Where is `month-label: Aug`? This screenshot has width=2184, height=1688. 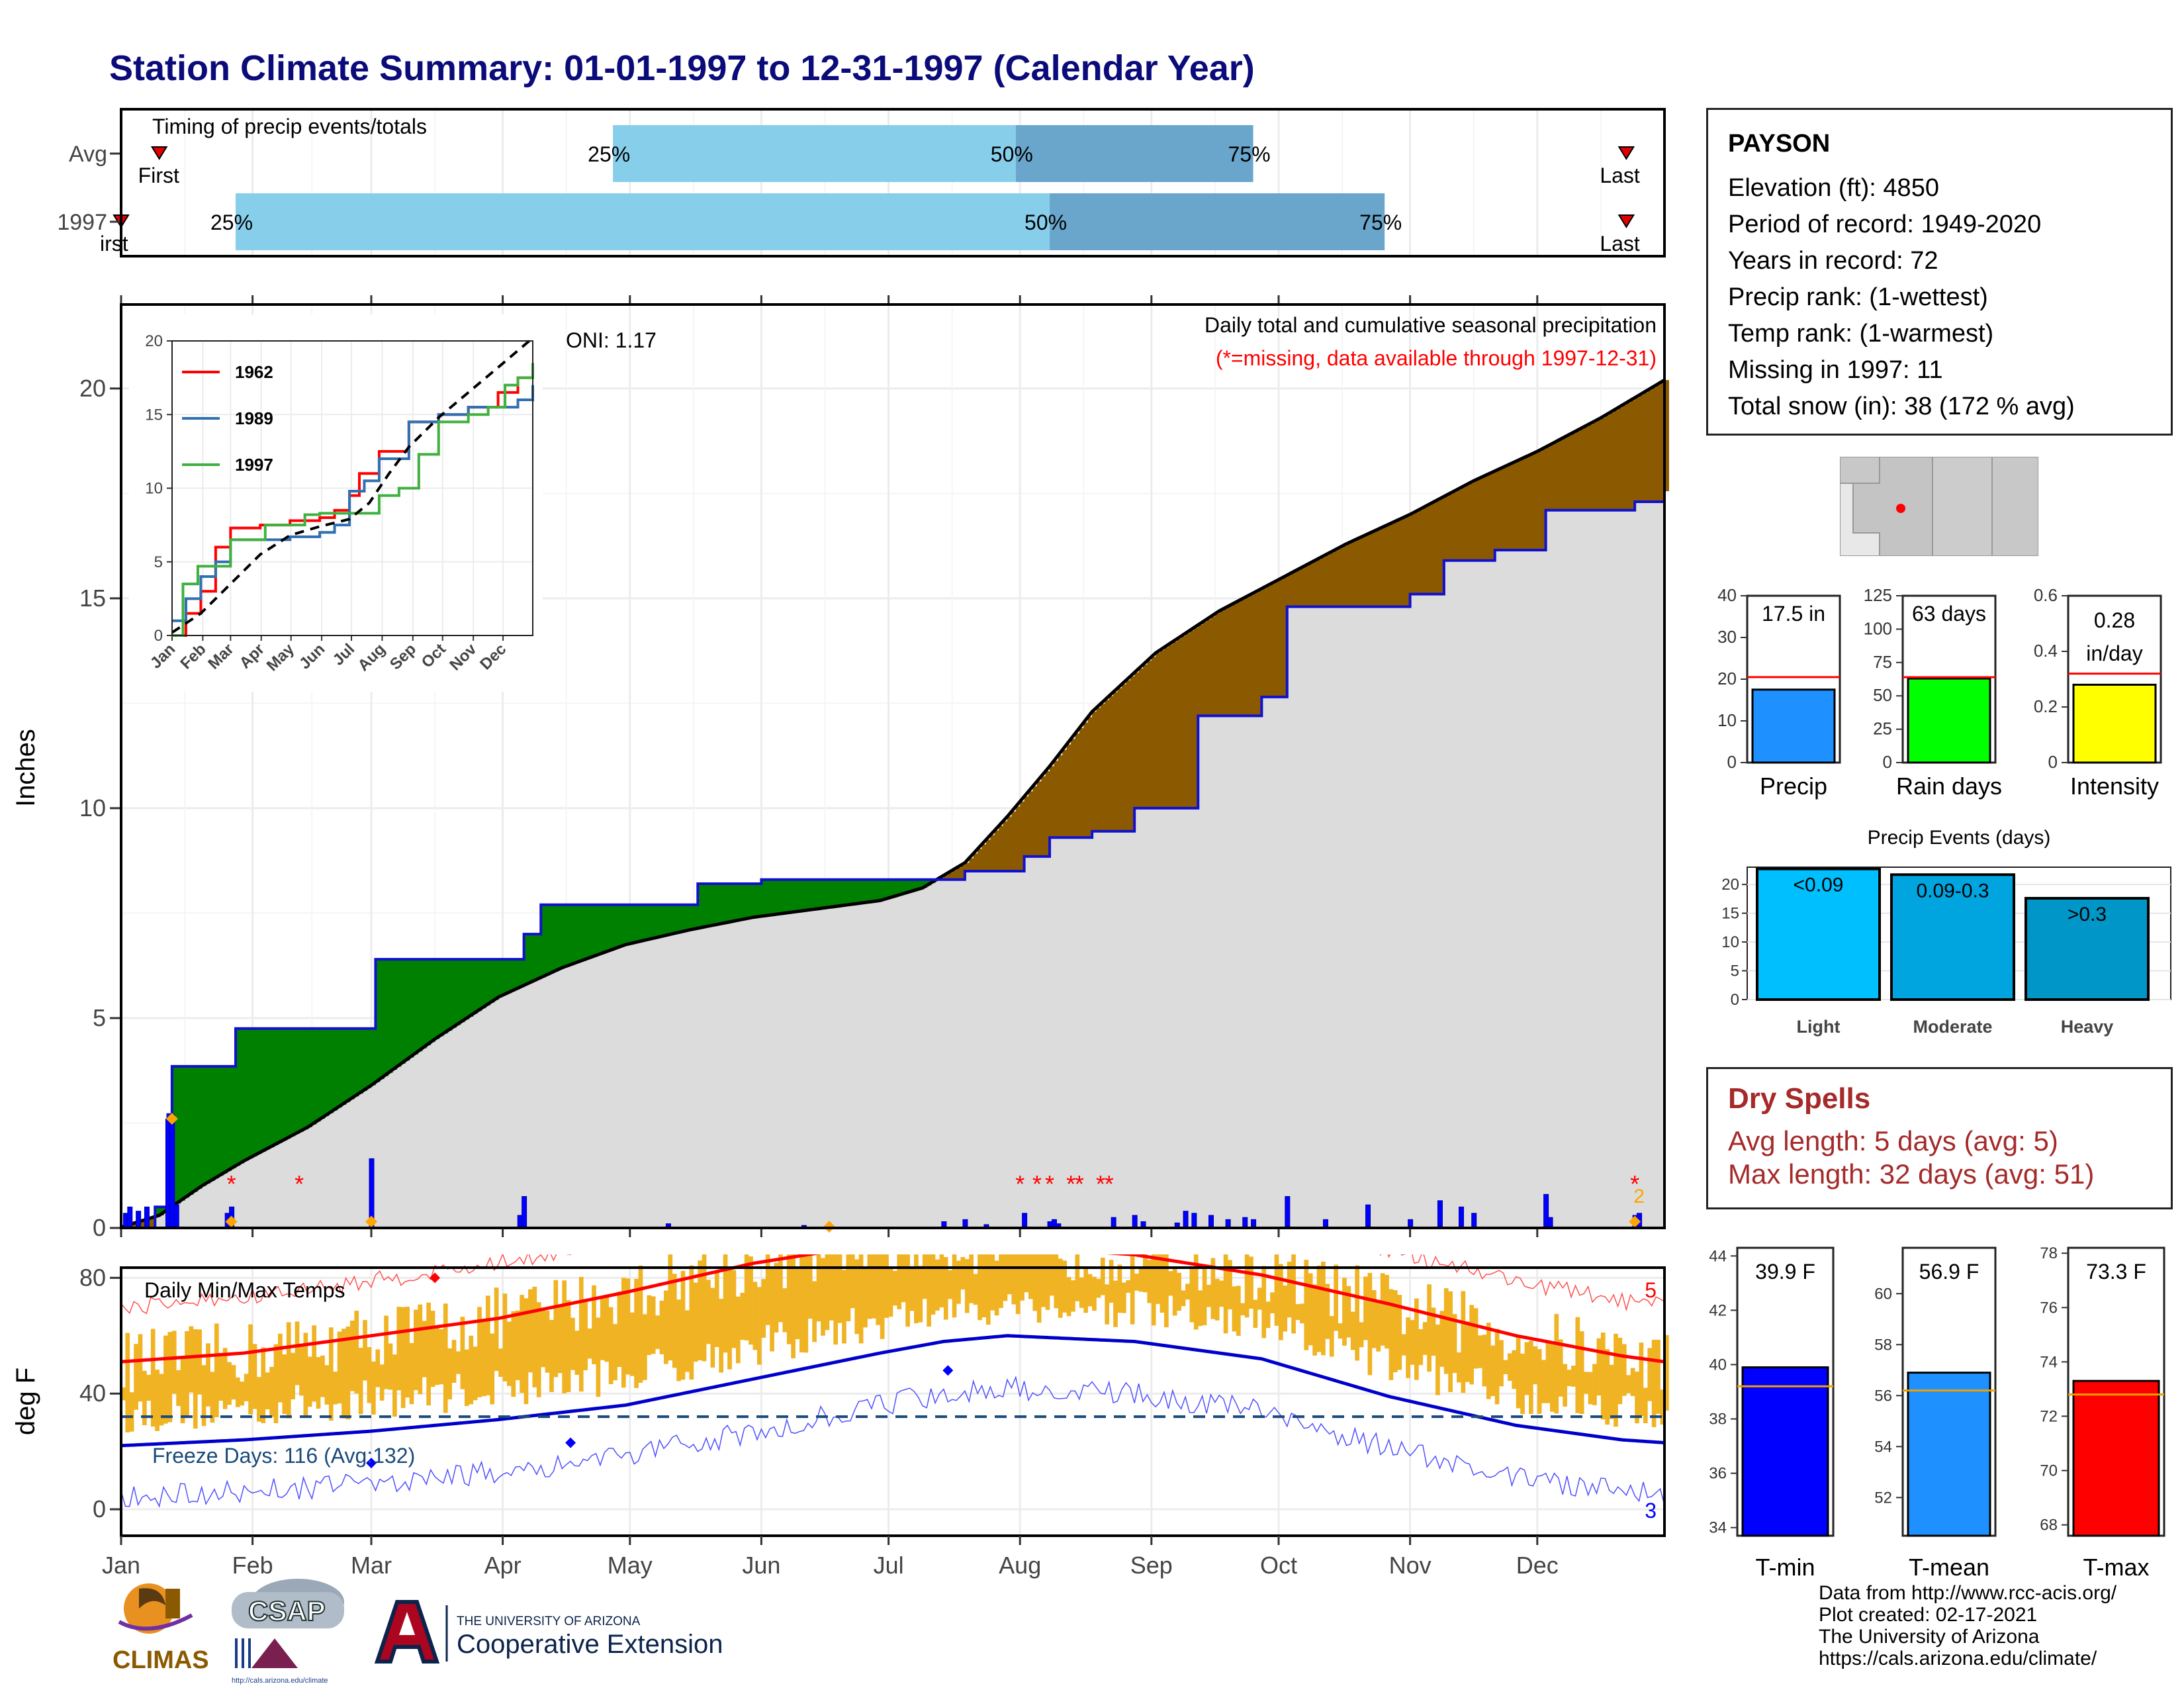
month-label: Aug is located at coordinates (1020, 1565).